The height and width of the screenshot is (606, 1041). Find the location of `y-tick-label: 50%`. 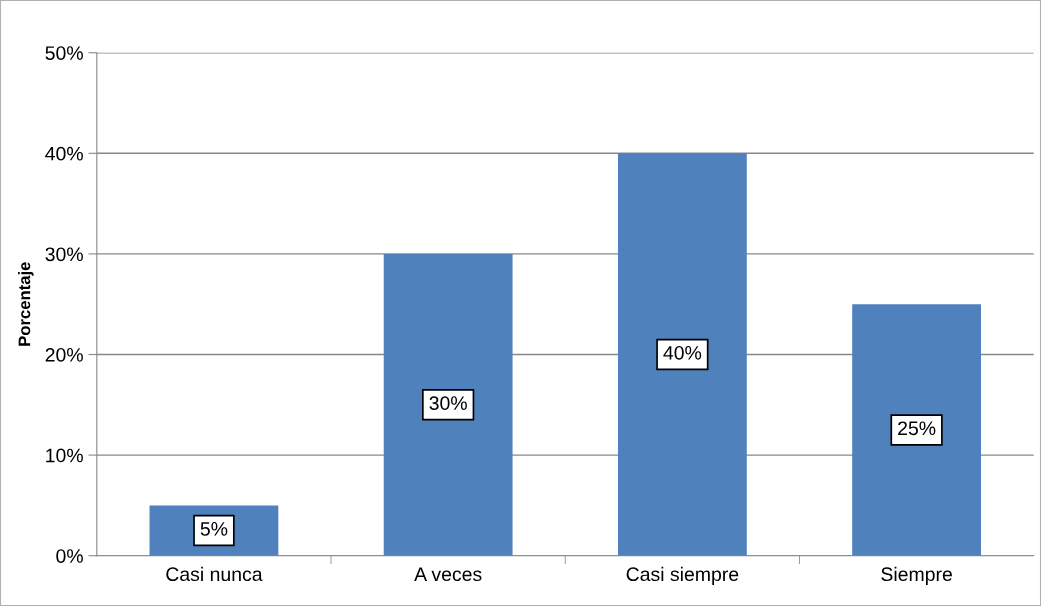

y-tick-label: 50% is located at coordinates (64, 53).